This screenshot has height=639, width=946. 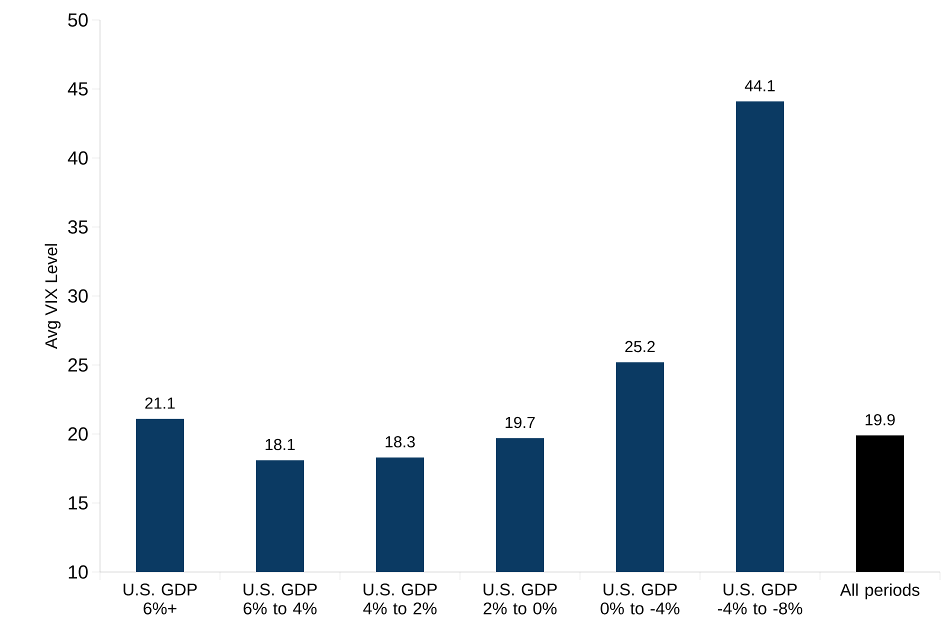 What do you see at coordinates (640, 599) in the screenshot?
I see `x-tick-label: U.S. GDP 0% to -4%` at bounding box center [640, 599].